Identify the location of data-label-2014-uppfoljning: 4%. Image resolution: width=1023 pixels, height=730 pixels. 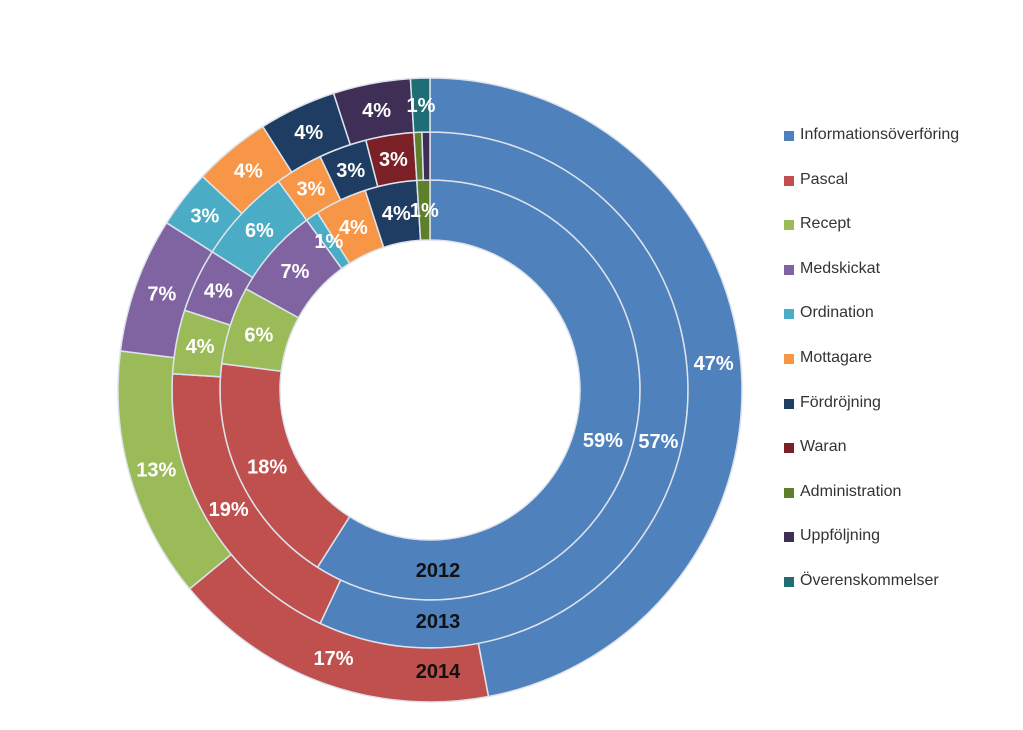
(376, 111).